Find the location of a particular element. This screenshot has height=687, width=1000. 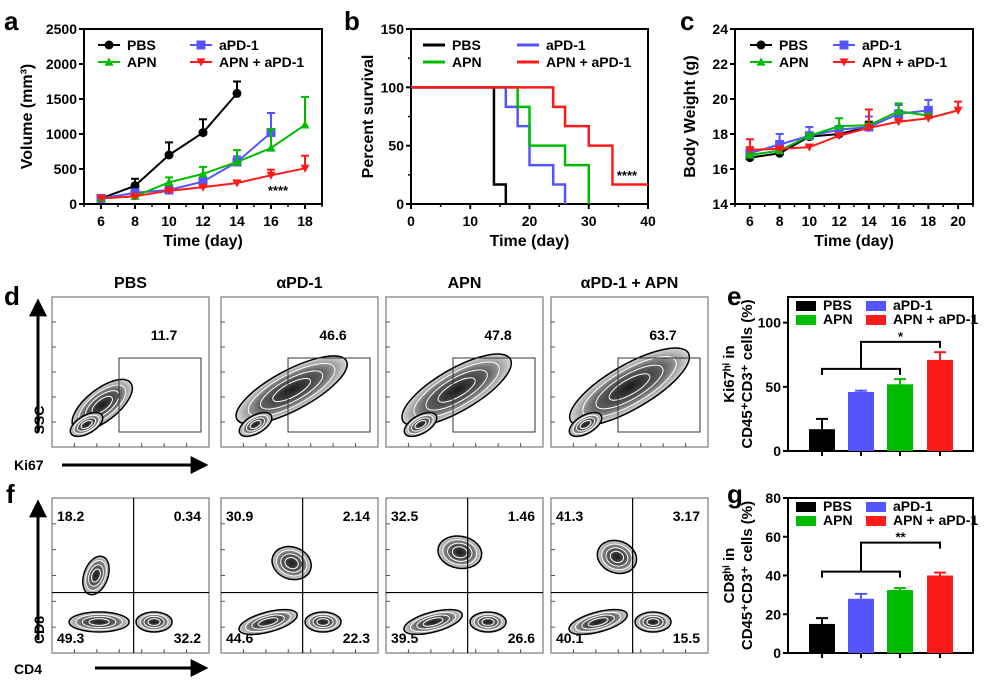

quadrant-upper-right: 2.14 is located at coordinates (356, 516).